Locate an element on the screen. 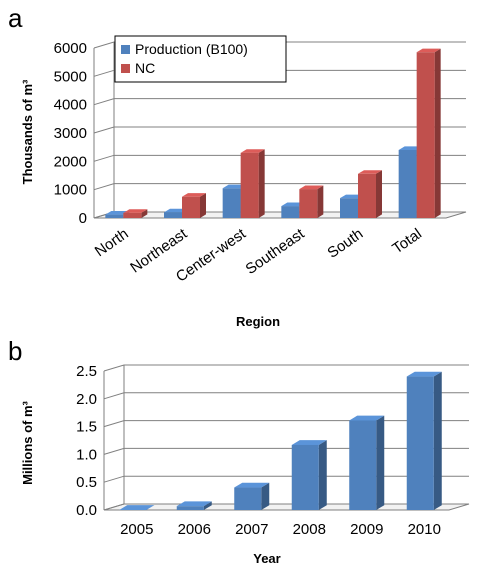 Image resolution: width=480 pixels, height=567 pixels. legend-label: NC is located at coordinates (145, 68).